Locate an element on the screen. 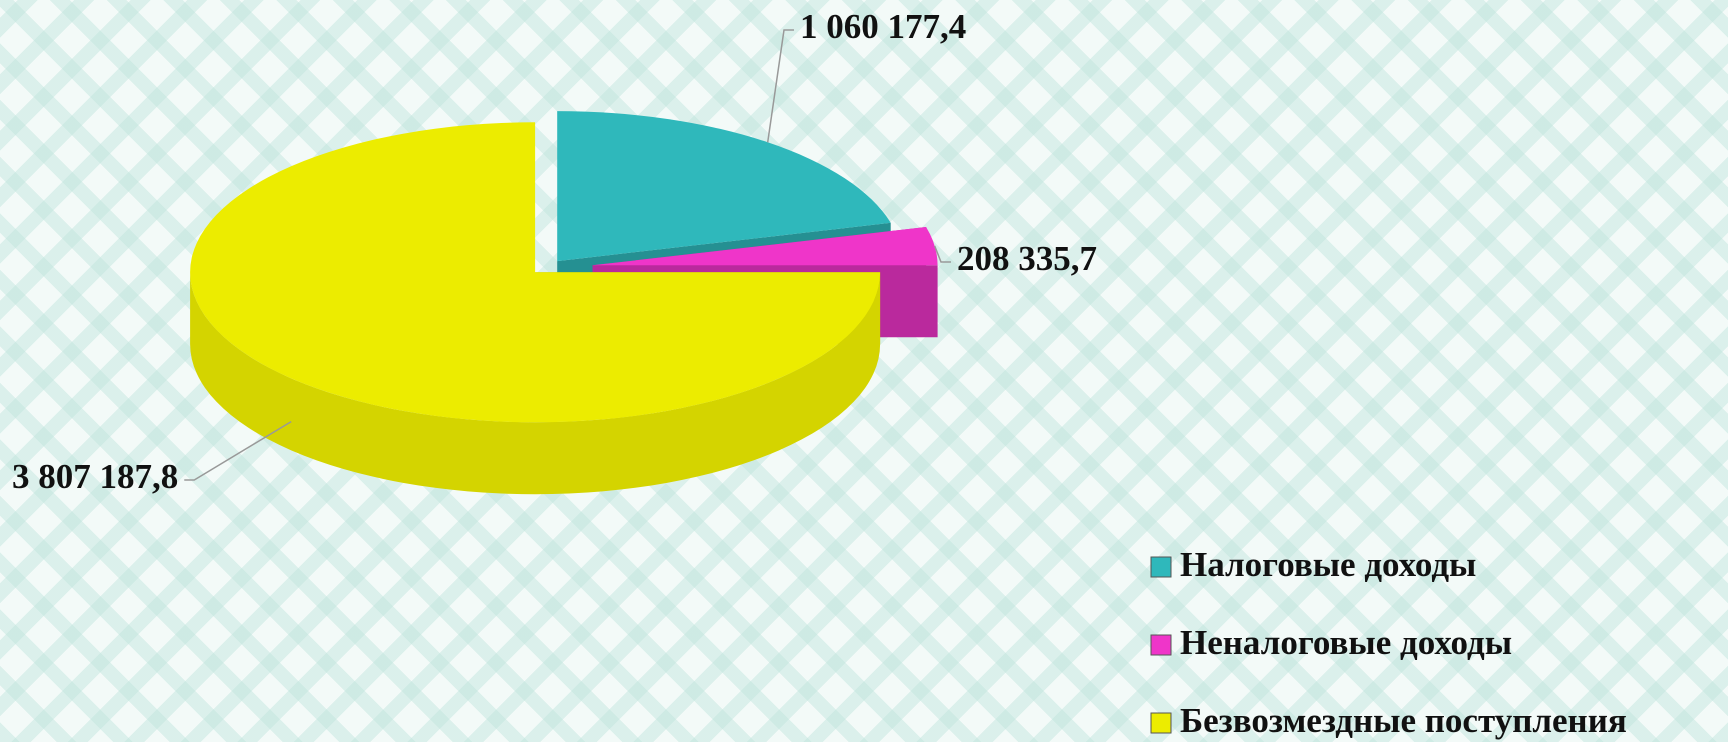 The width and height of the screenshot is (1728, 742). legend-label: Налоговые доходы is located at coordinates (1328, 564).